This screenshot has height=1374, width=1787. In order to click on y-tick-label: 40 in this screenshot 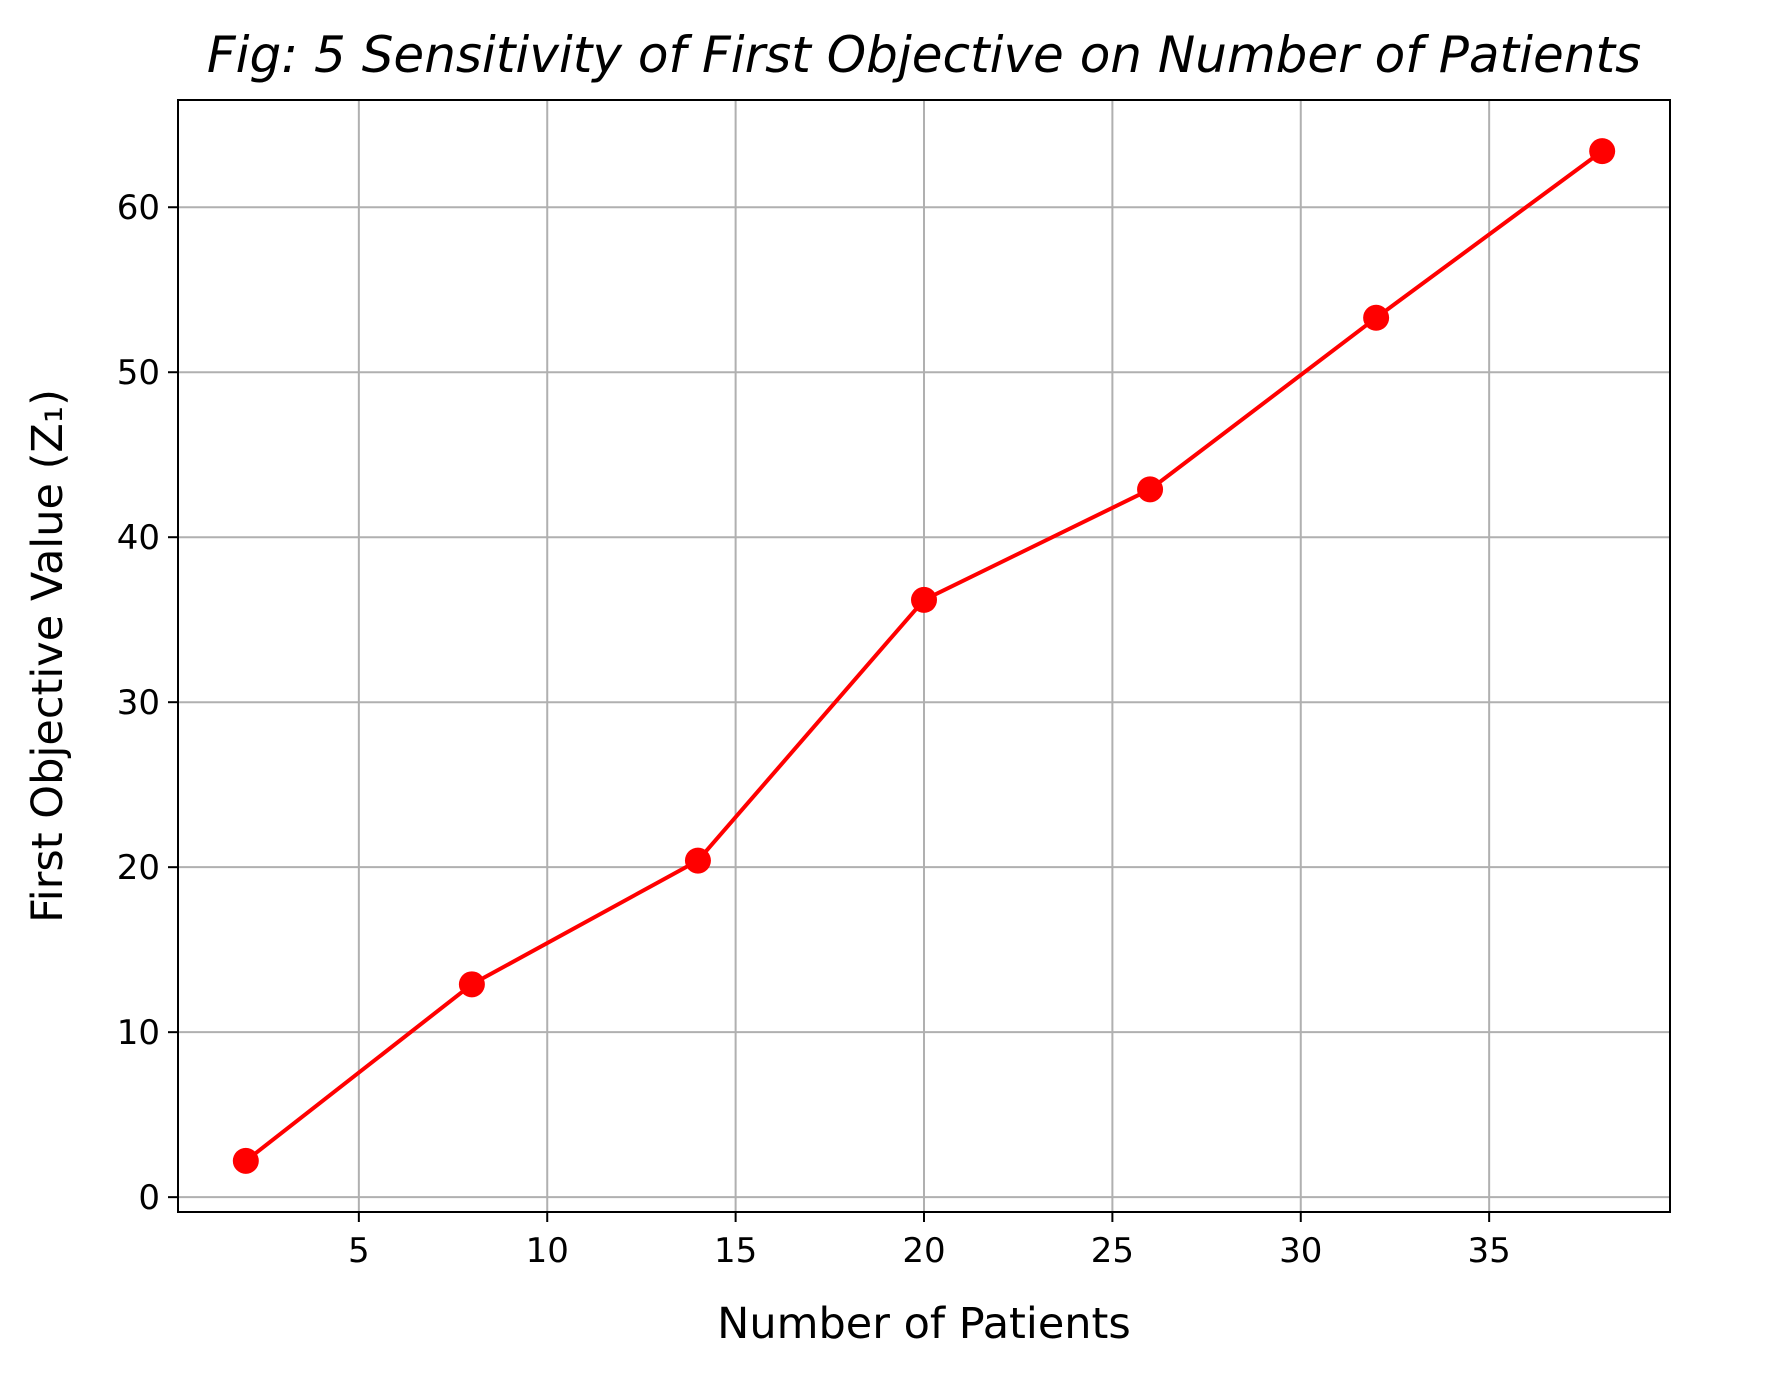, I will do `click(138, 538)`.